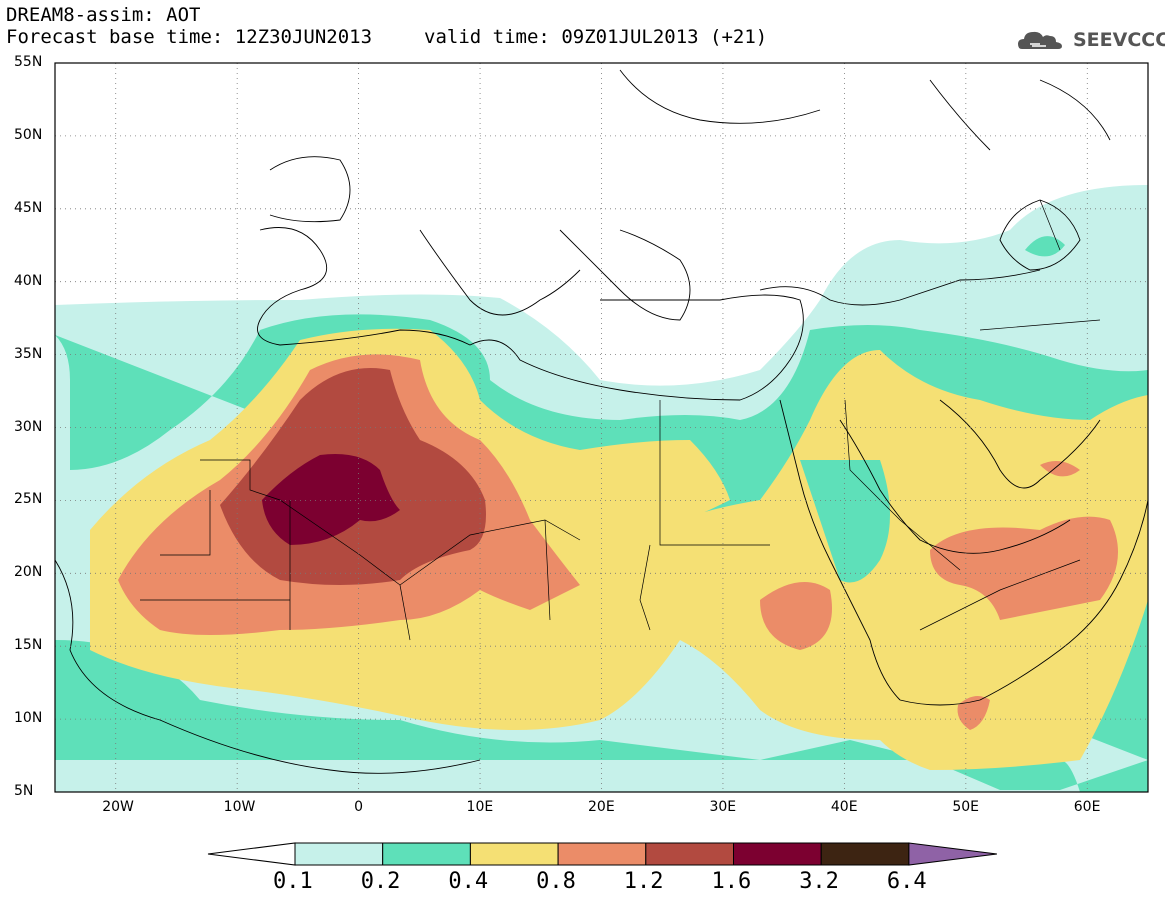  What do you see at coordinates (952, 854) in the screenshot?
I see `colorbar-right-arrow` at bounding box center [952, 854].